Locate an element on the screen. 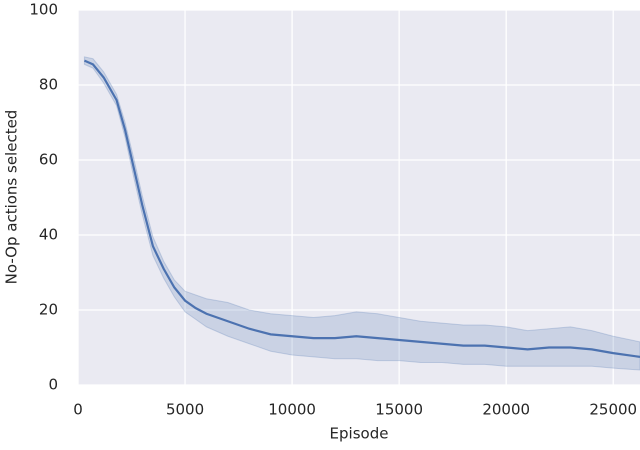 The image size is (640, 450). x-tick-label: 25000 is located at coordinates (613, 410).